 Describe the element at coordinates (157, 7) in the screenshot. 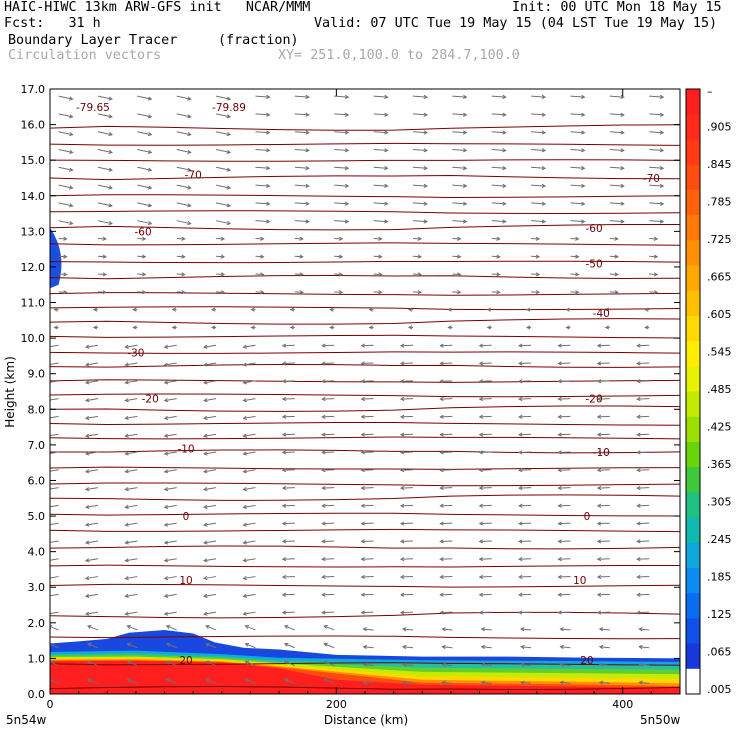

I see `header-title: HAIC-HIWC 13km ARW-GFS init NCAR/MMM` at that location.